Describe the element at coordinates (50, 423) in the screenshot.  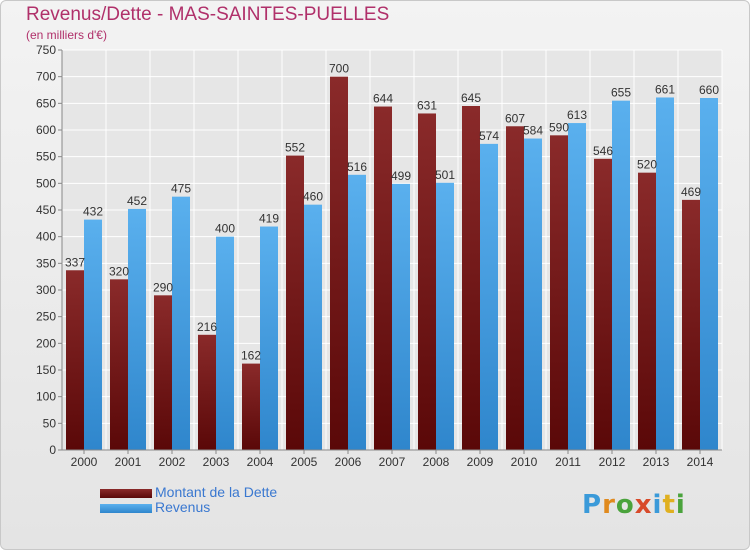
I see `y-tick-label: 50` at that location.